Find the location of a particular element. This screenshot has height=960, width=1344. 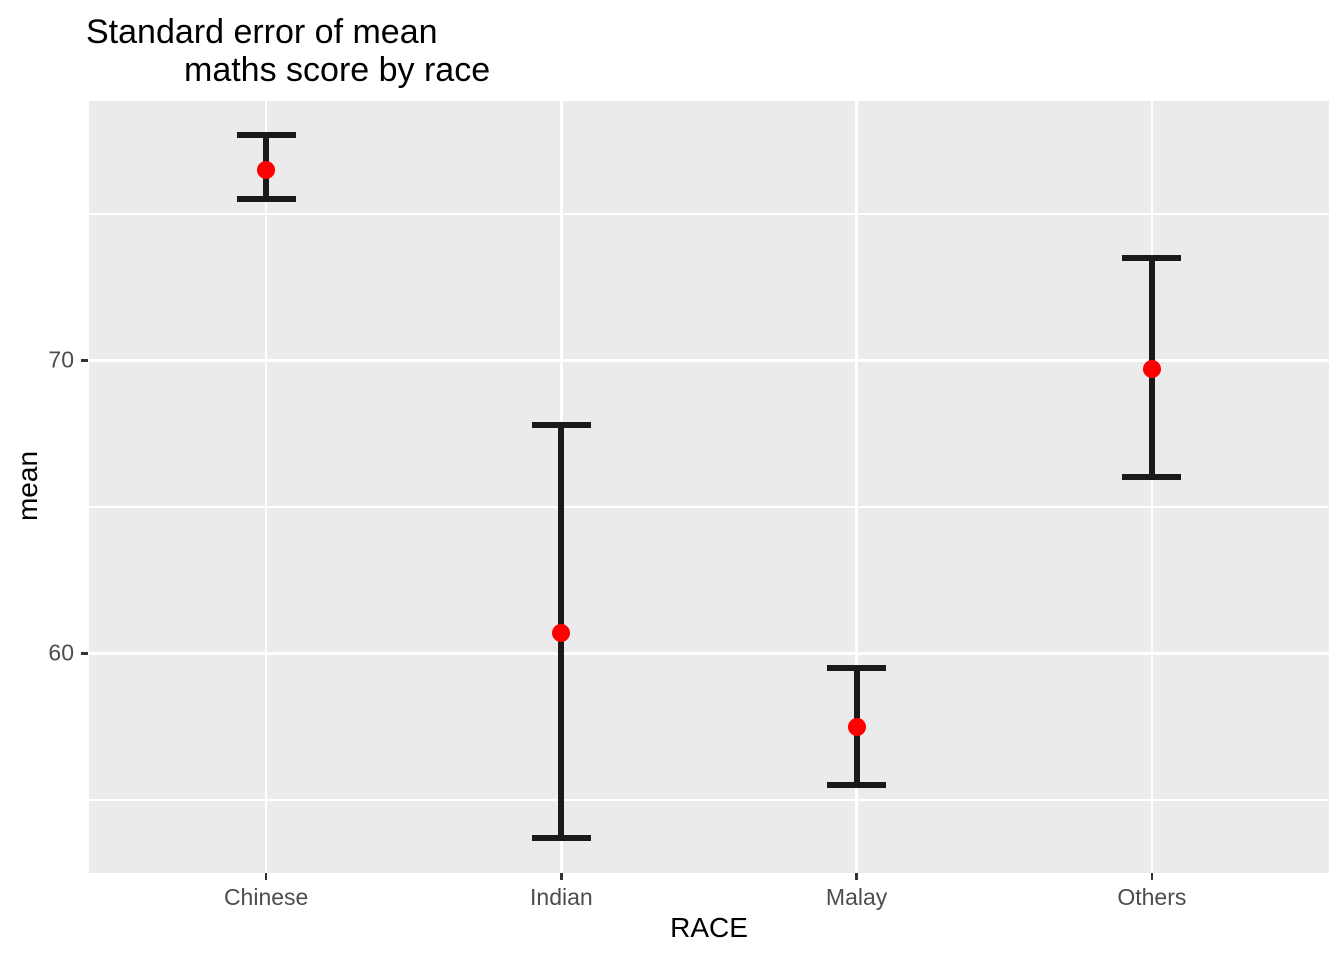

mean-point-malay is located at coordinates (856, 726).